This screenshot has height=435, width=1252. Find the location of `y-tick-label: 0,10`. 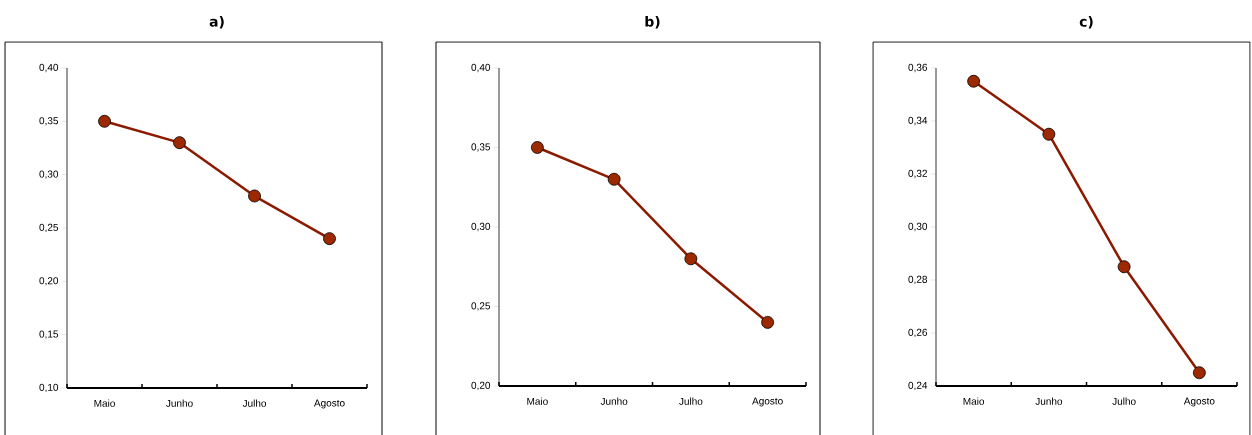

y-tick-label: 0,10 is located at coordinates (49, 388).